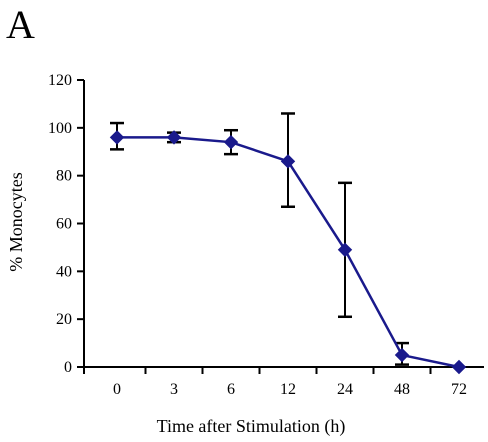 The image size is (488, 442). Describe the element at coordinates (174, 389) in the screenshot. I see `x-tick-label: 3` at that location.